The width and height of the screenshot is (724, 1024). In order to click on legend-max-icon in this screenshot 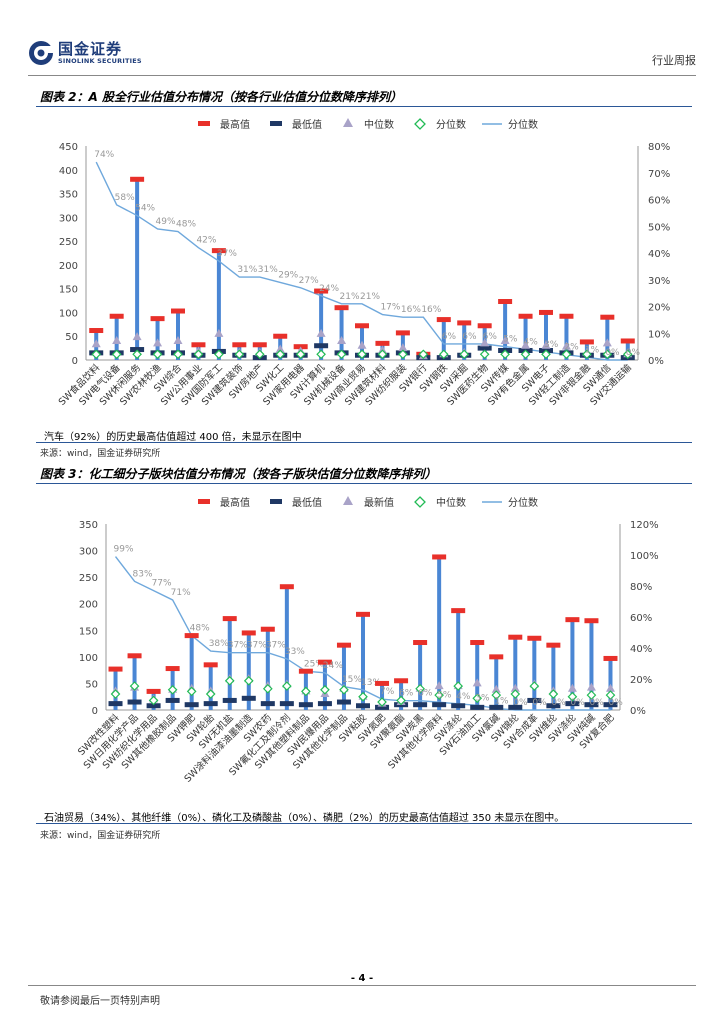, I will do `click(204, 123)`.